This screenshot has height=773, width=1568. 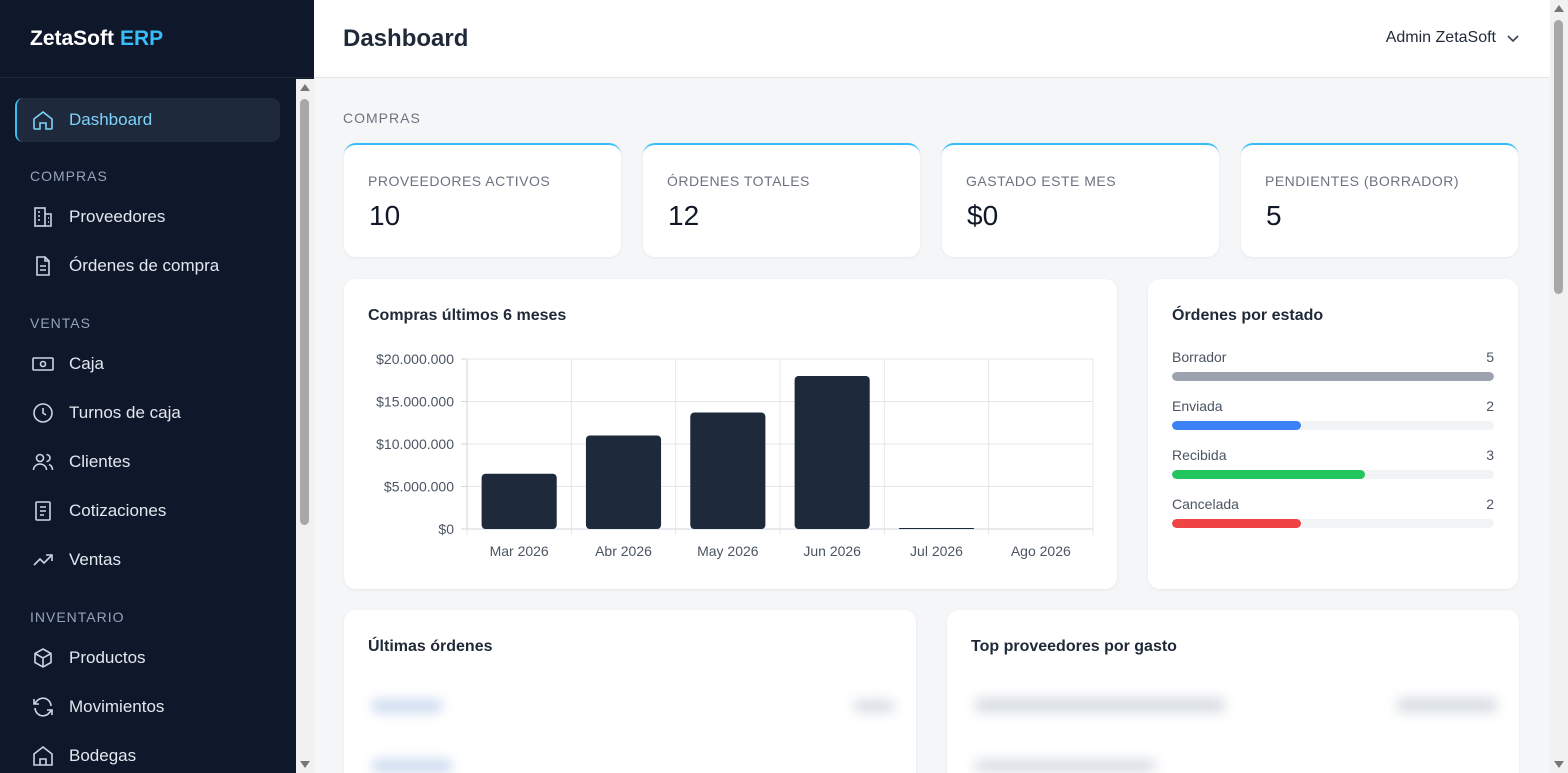 I want to click on status-label: Cancelada, so click(x=1205, y=504).